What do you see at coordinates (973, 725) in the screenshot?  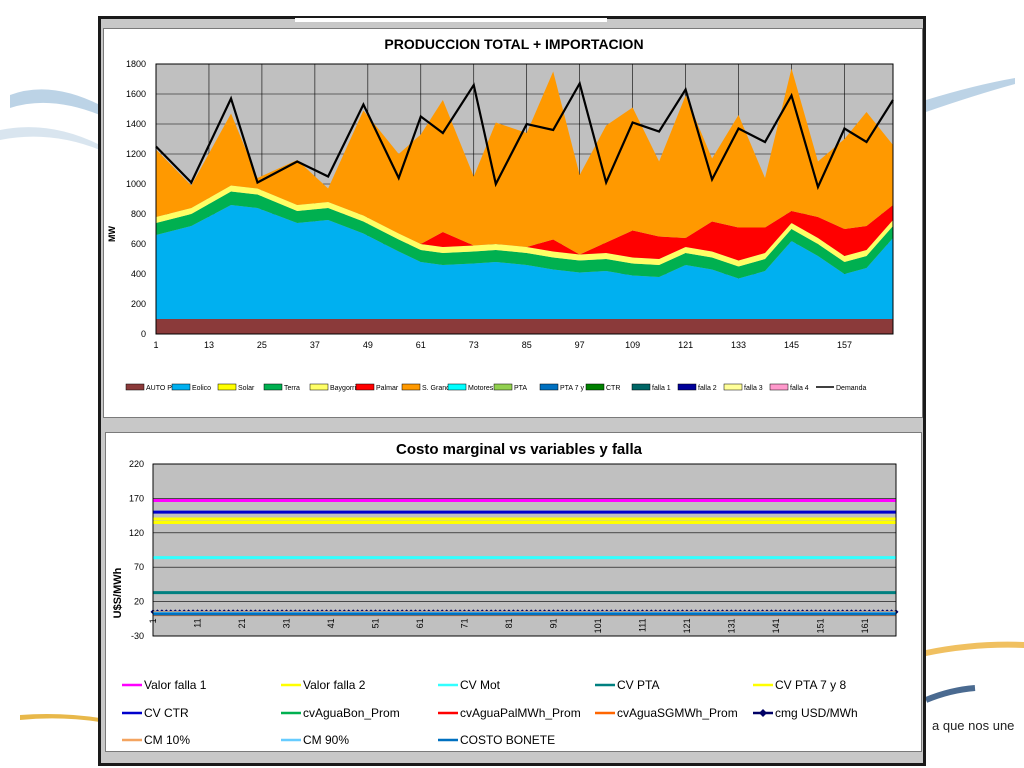 I see `logo-tagline: a que nos une` at bounding box center [973, 725].